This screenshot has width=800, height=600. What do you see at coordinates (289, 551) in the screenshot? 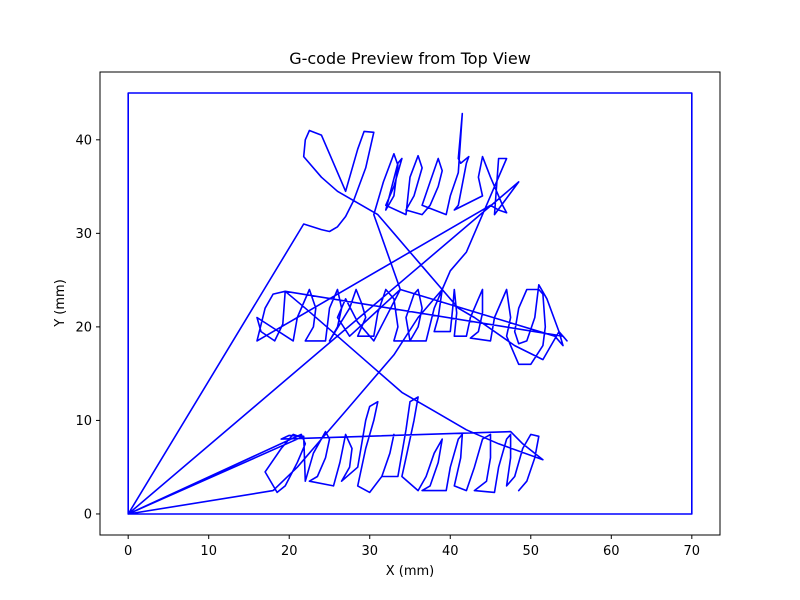
I see `x-tick-label: 20` at bounding box center [289, 551].